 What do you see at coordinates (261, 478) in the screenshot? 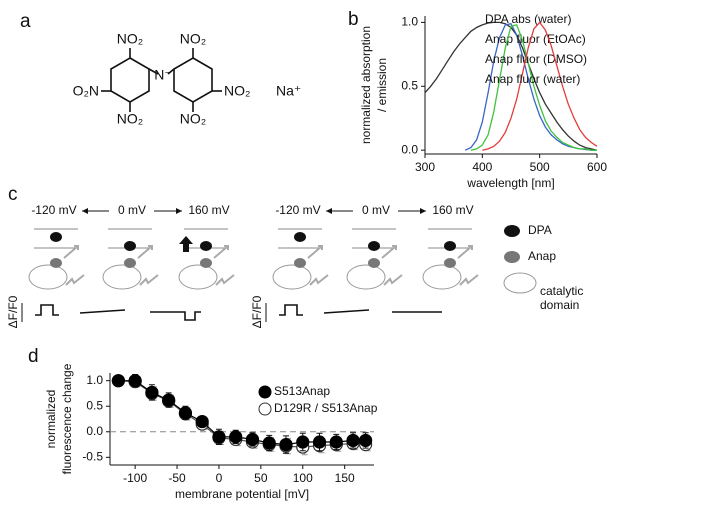
I see `x-tick-label: 50` at bounding box center [261, 478].